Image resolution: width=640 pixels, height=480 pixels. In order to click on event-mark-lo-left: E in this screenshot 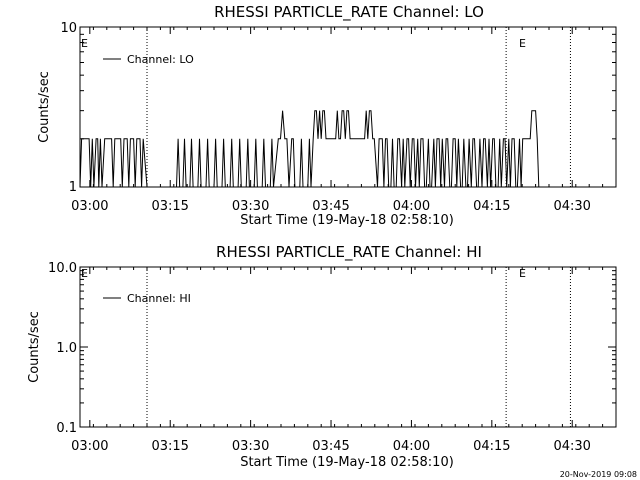, I will do `click(84, 43)`.